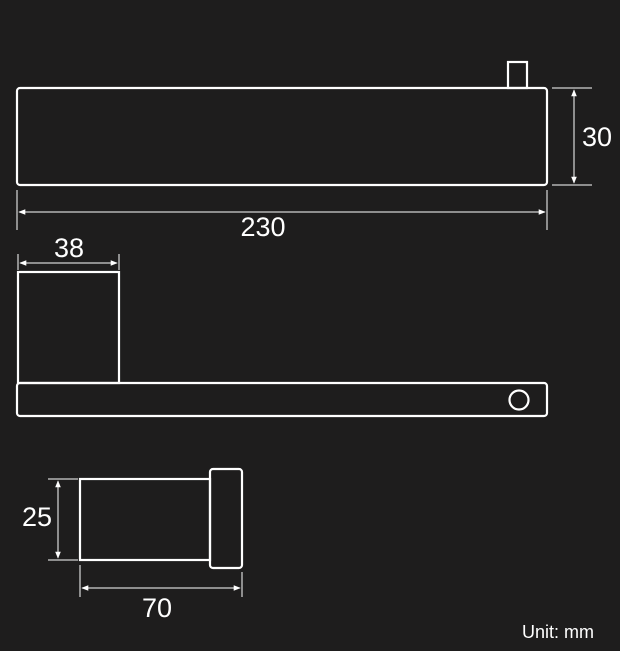 The image size is (620, 651). What do you see at coordinates (262, 227) in the screenshot?
I see `length-dimension-label: 230` at bounding box center [262, 227].